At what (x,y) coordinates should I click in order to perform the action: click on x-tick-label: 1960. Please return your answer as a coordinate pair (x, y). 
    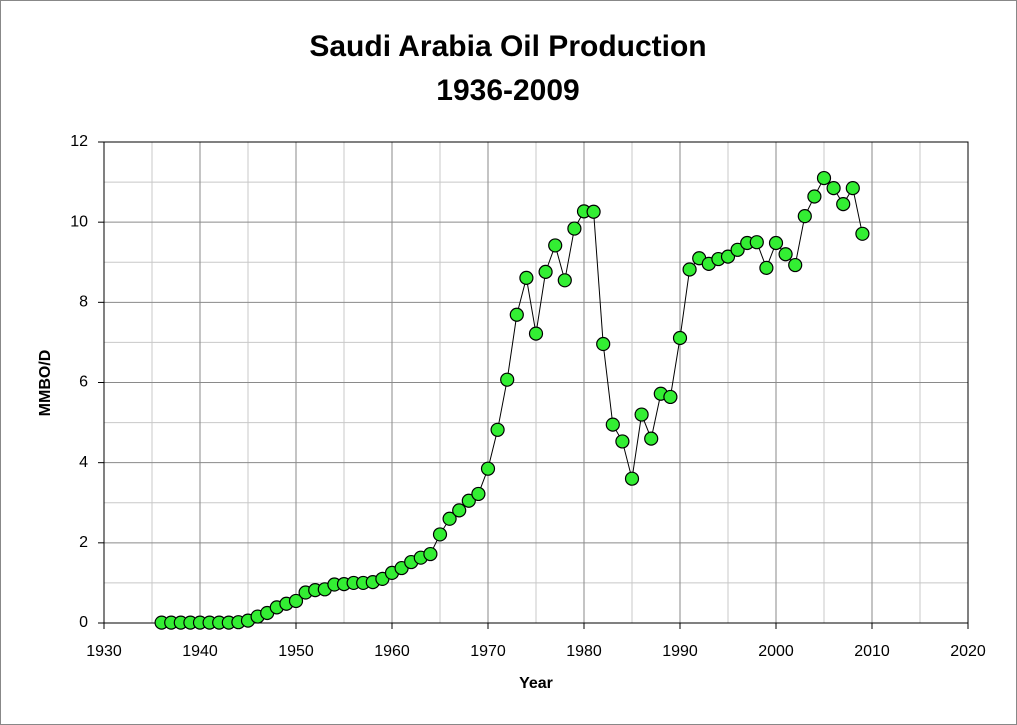
    Looking at the image, I should click on (392, 651).